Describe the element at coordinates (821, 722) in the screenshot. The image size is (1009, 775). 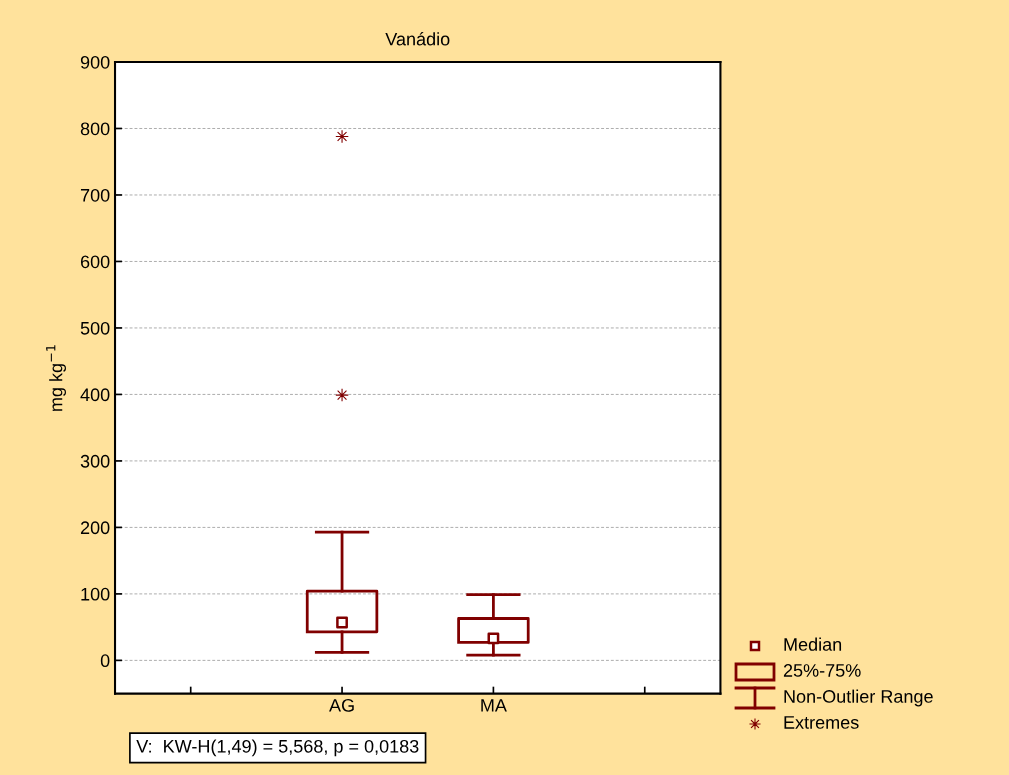
I see `text: Extremes` at that location.